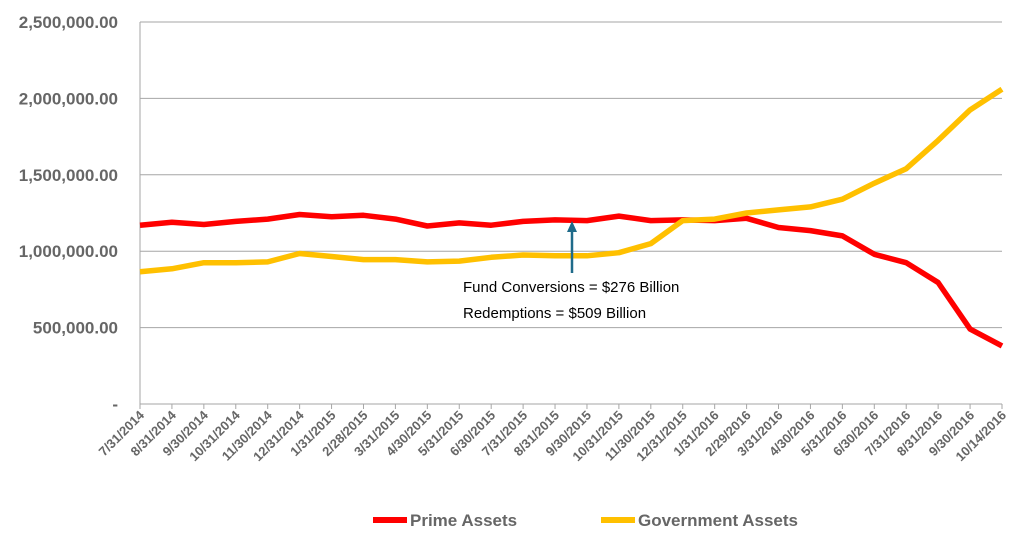  What do you see at coordinates (572, 226) in the screenshot?
I see `annotation-arrow-head` at bounding box center [572, 226].